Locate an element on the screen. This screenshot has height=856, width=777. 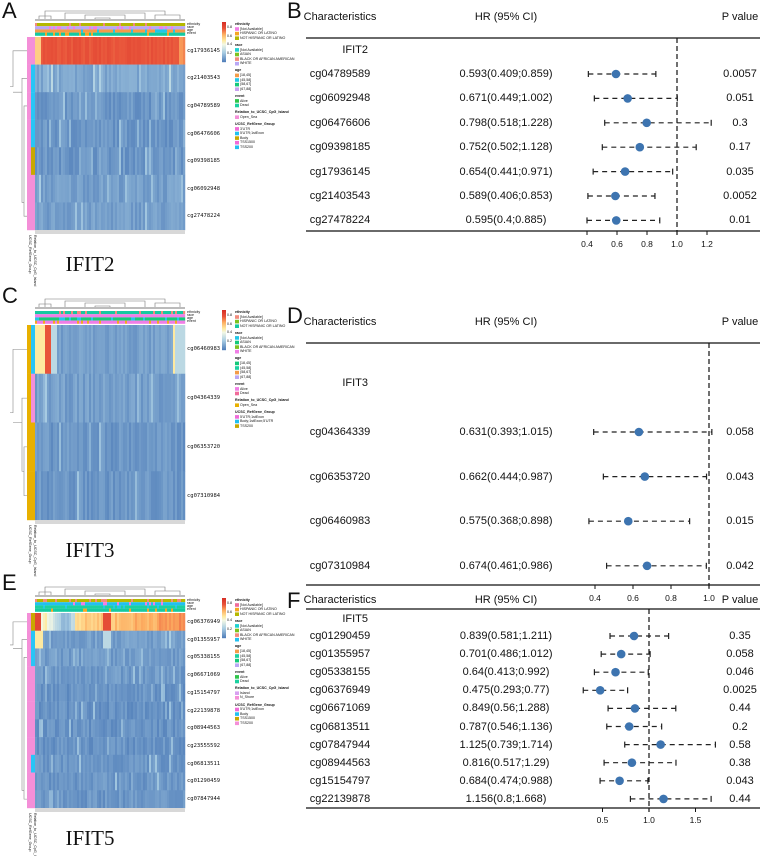
legend-item: TSS200 is located at coordinates (246, 722).